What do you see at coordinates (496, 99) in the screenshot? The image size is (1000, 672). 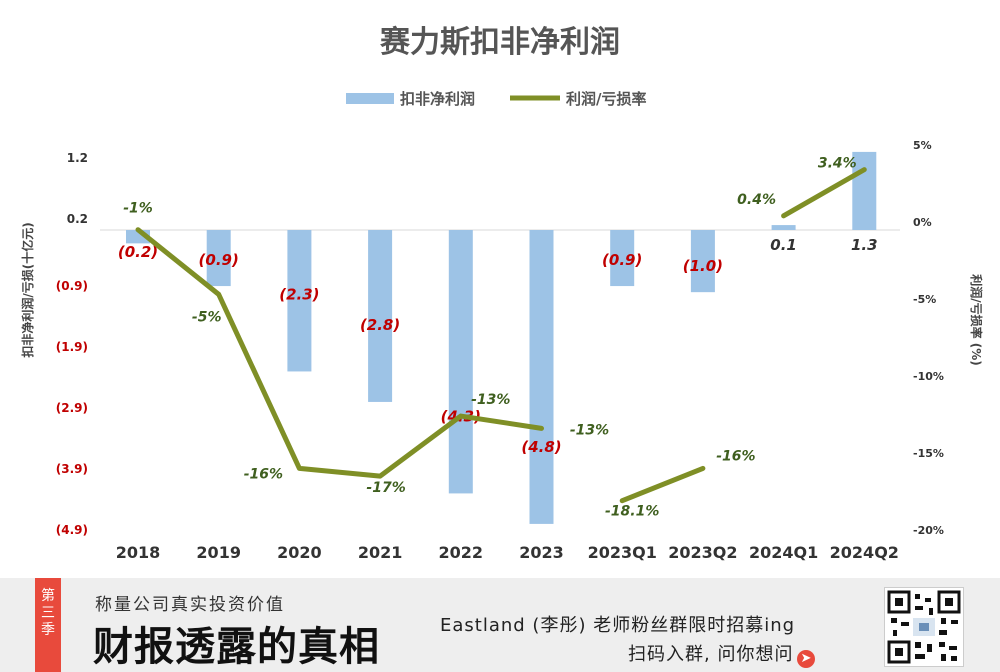 I see `legend: 扣非净利润 利润/亏损率` at bounding box center [496, 99].